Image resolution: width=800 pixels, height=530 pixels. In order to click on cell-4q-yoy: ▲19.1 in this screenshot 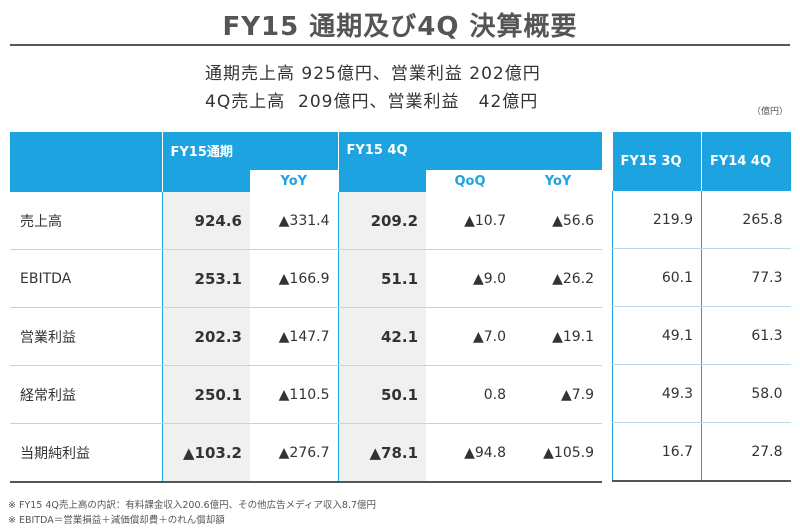, I will do `click(558, 336)`.